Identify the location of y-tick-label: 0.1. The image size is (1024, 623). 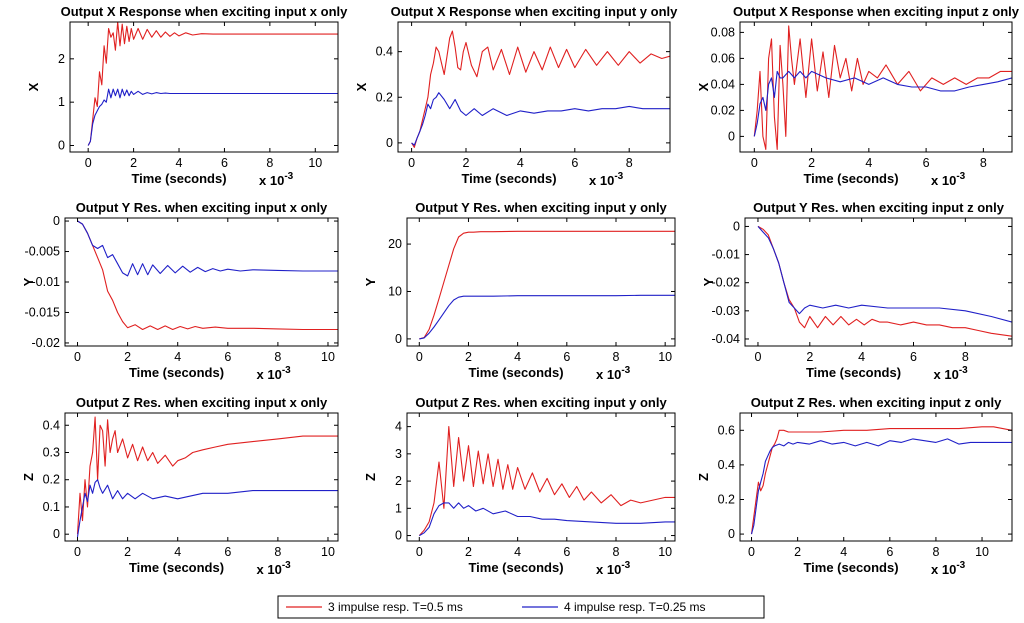
(51, 507).